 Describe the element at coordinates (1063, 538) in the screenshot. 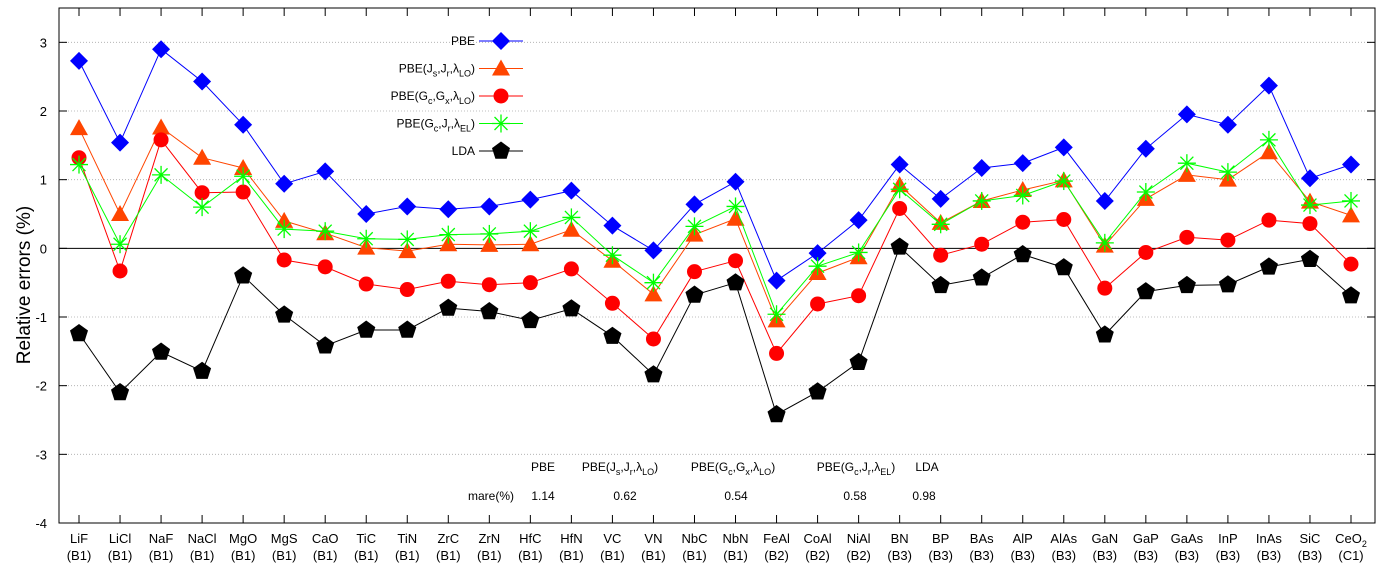

I see `x-category-label: AlAs` at that location.